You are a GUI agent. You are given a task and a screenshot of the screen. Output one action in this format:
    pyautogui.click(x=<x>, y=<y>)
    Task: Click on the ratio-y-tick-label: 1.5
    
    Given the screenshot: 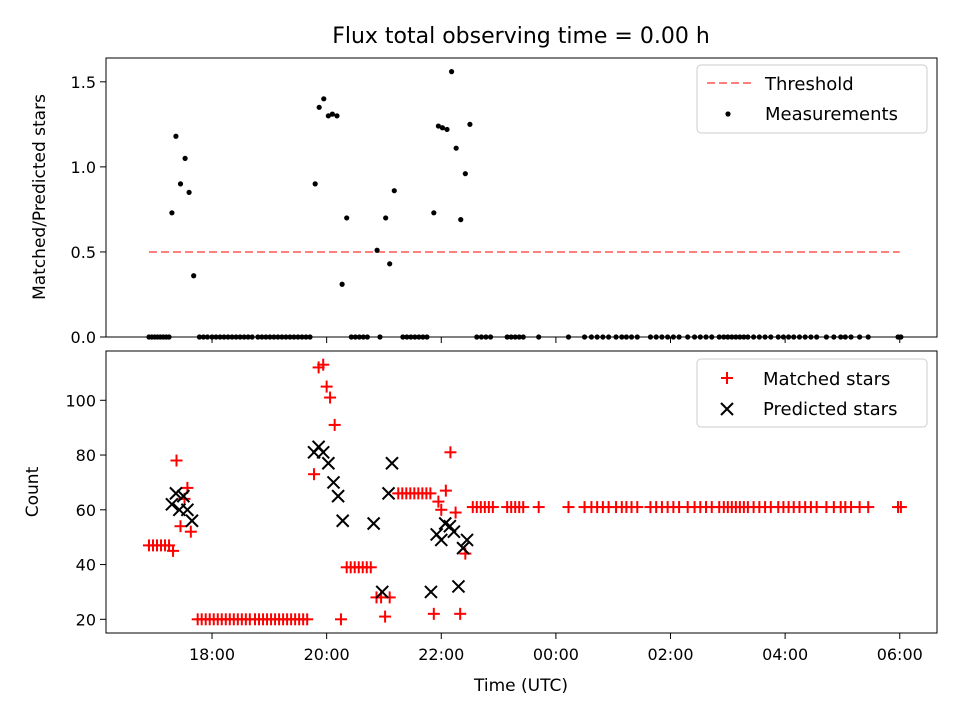 What is the action you would take?
    pyautogui.click(x=83, y=82)
    